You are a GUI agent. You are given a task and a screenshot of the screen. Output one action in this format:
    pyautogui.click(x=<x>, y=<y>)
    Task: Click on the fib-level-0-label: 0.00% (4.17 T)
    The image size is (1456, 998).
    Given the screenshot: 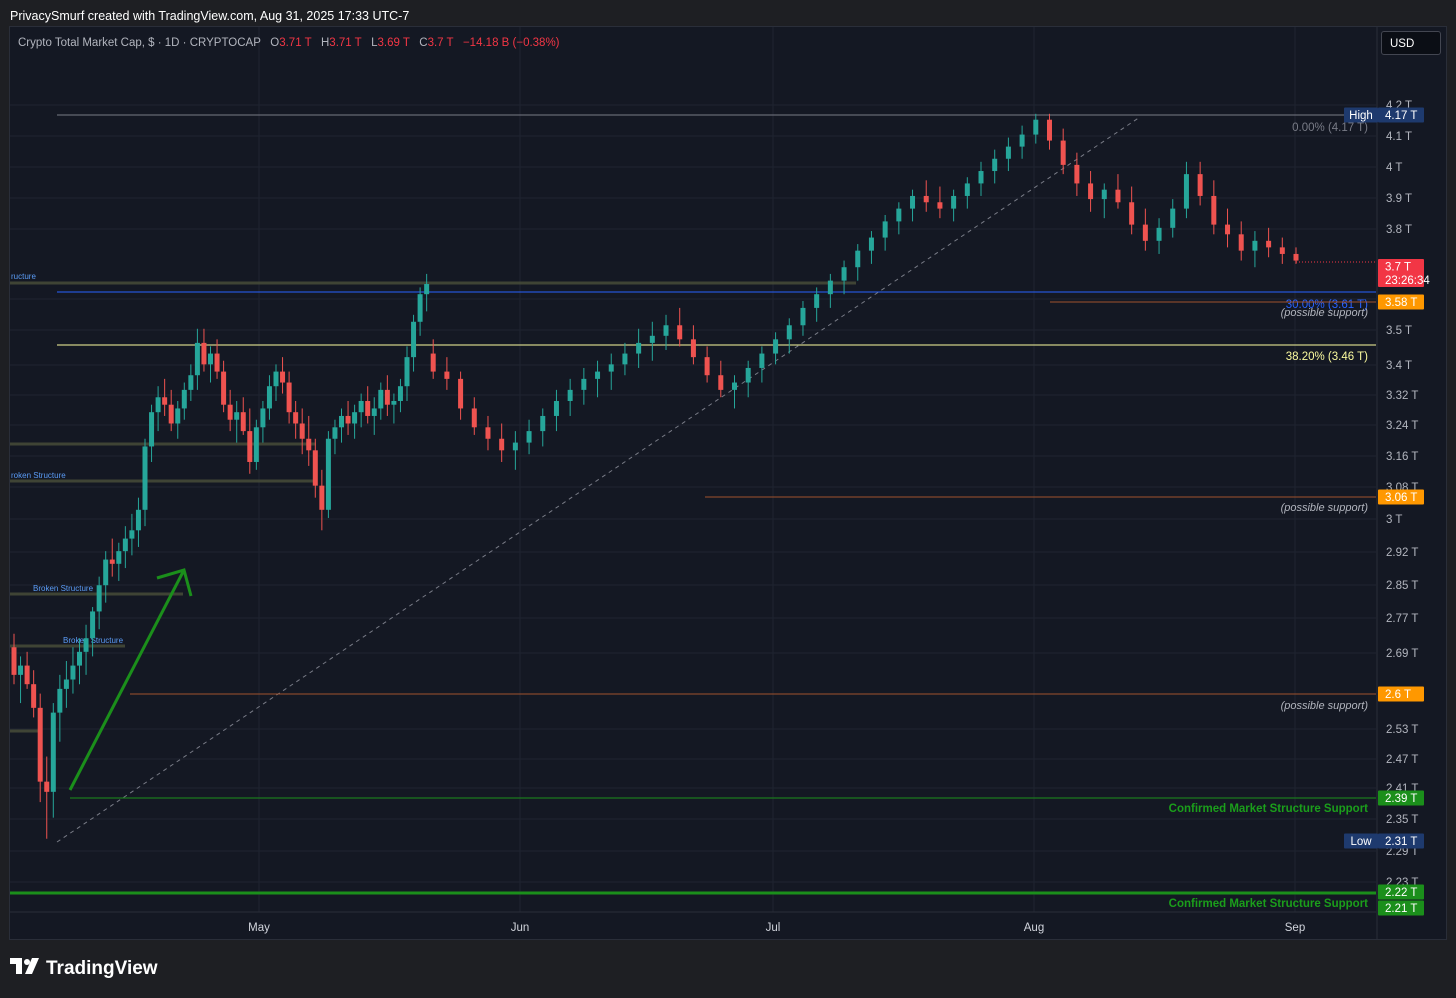 What is the action you would take?
    pyautogui.click(x=1330, y=128)
    